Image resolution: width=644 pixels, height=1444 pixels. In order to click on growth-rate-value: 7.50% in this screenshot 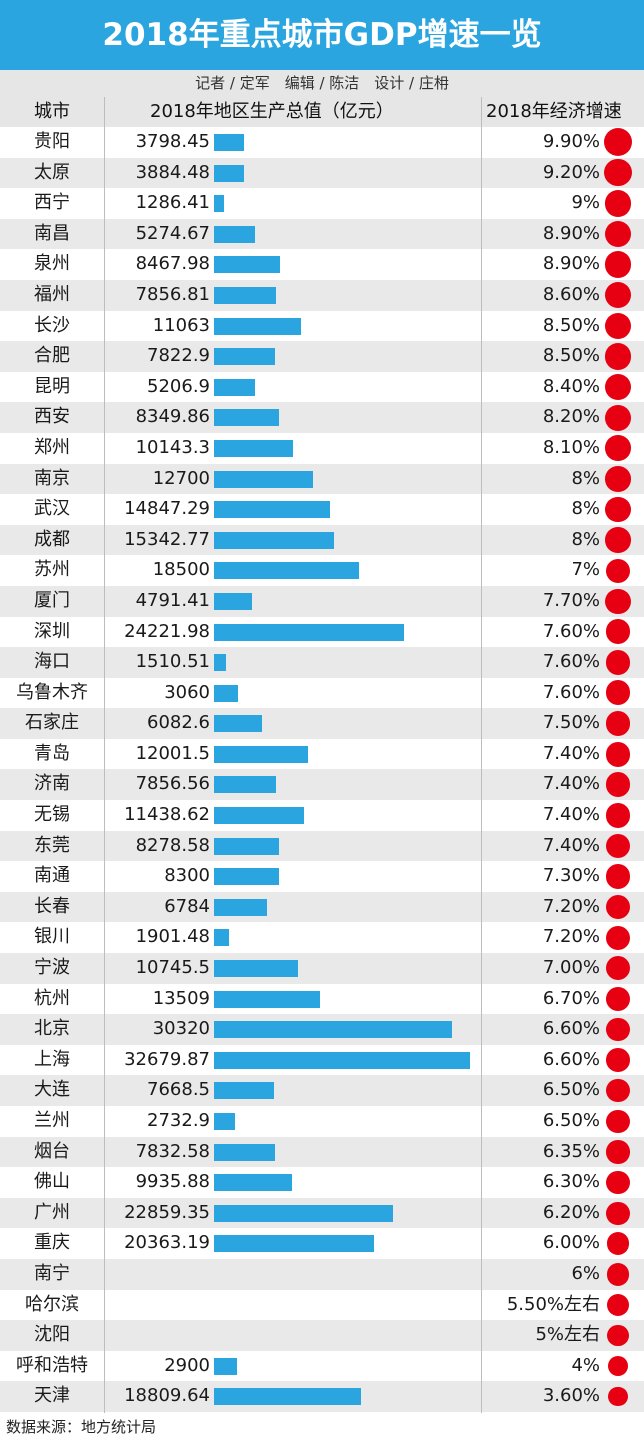, I will do `click(571, 723)`.